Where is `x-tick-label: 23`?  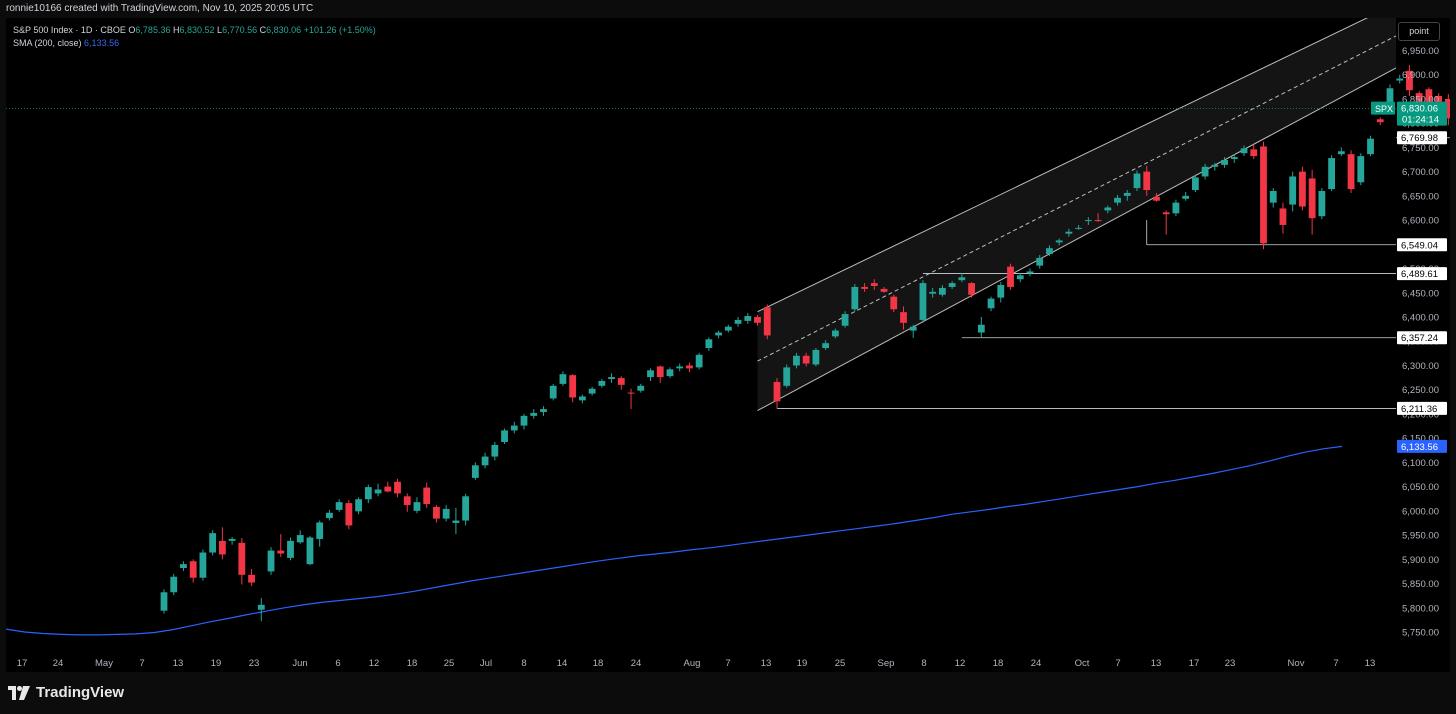 x-tick-label: 23 is located at coordinates (1230, 663).